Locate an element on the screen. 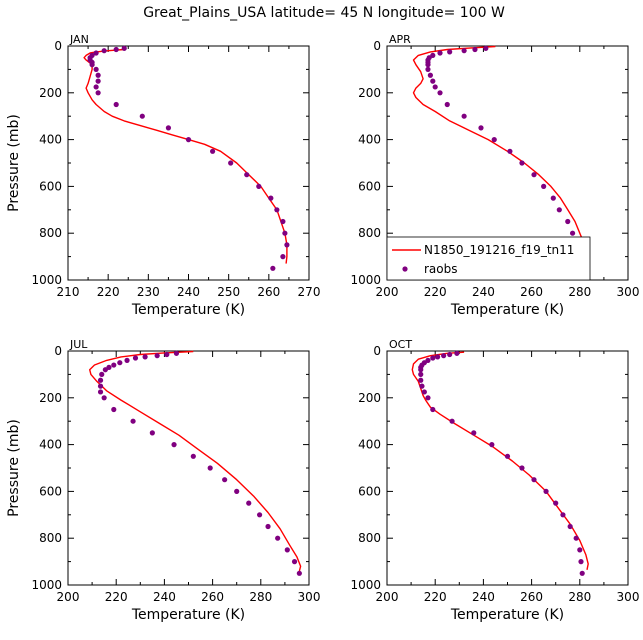 This screenshot has height=640, width=643. y-axis-label: Pressure (mb) is located at coordinates (14, 468).